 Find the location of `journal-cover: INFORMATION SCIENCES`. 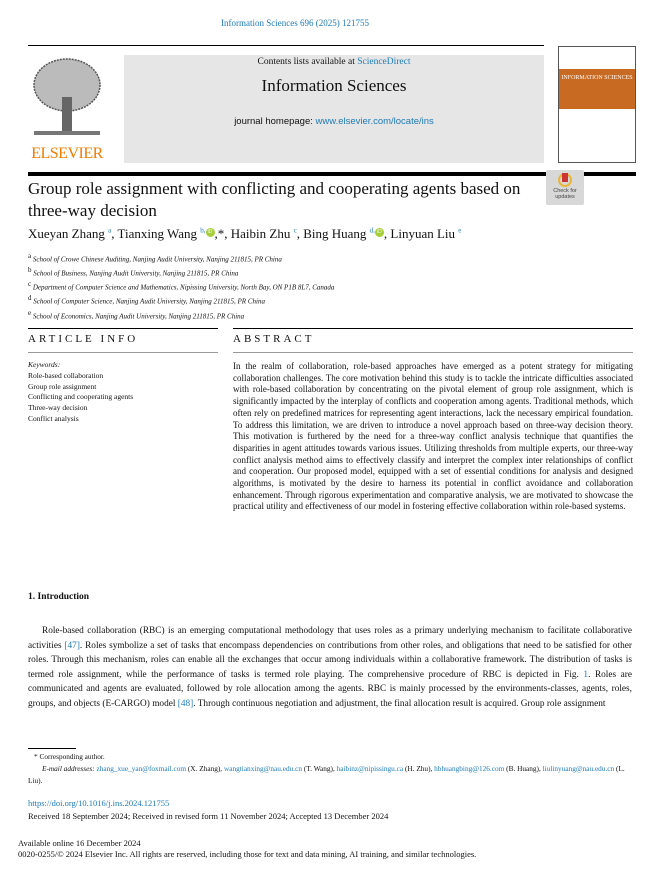

journal-cover: INFORMATION SCIENCES is located at coordinates (597, 104).